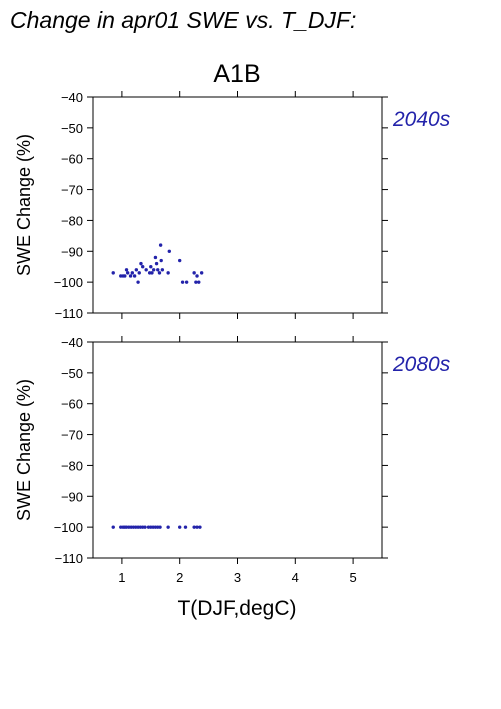 The height and width of the screenshot is (709, 501). What do you see at coordinates (237, 577) in the screenshot?
I see `x-tick-label: 3` at bounding box center [237, 577].